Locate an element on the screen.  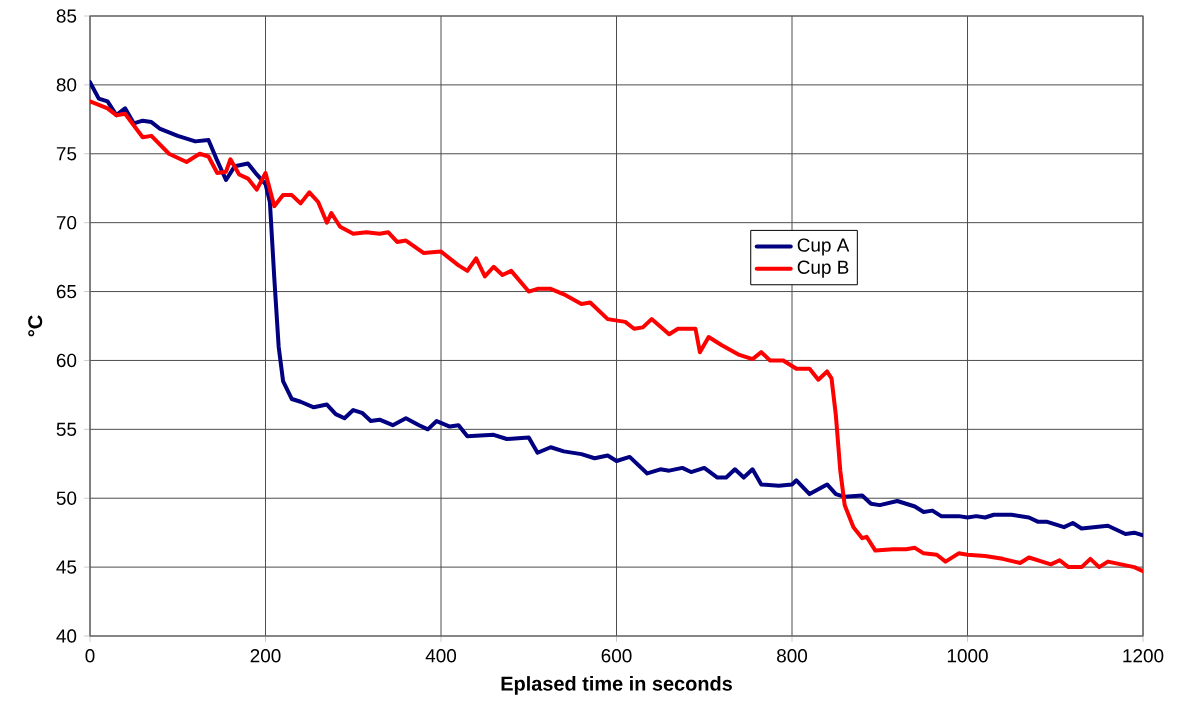
x-tick-label: 0 is located at coordinates (90, 656).